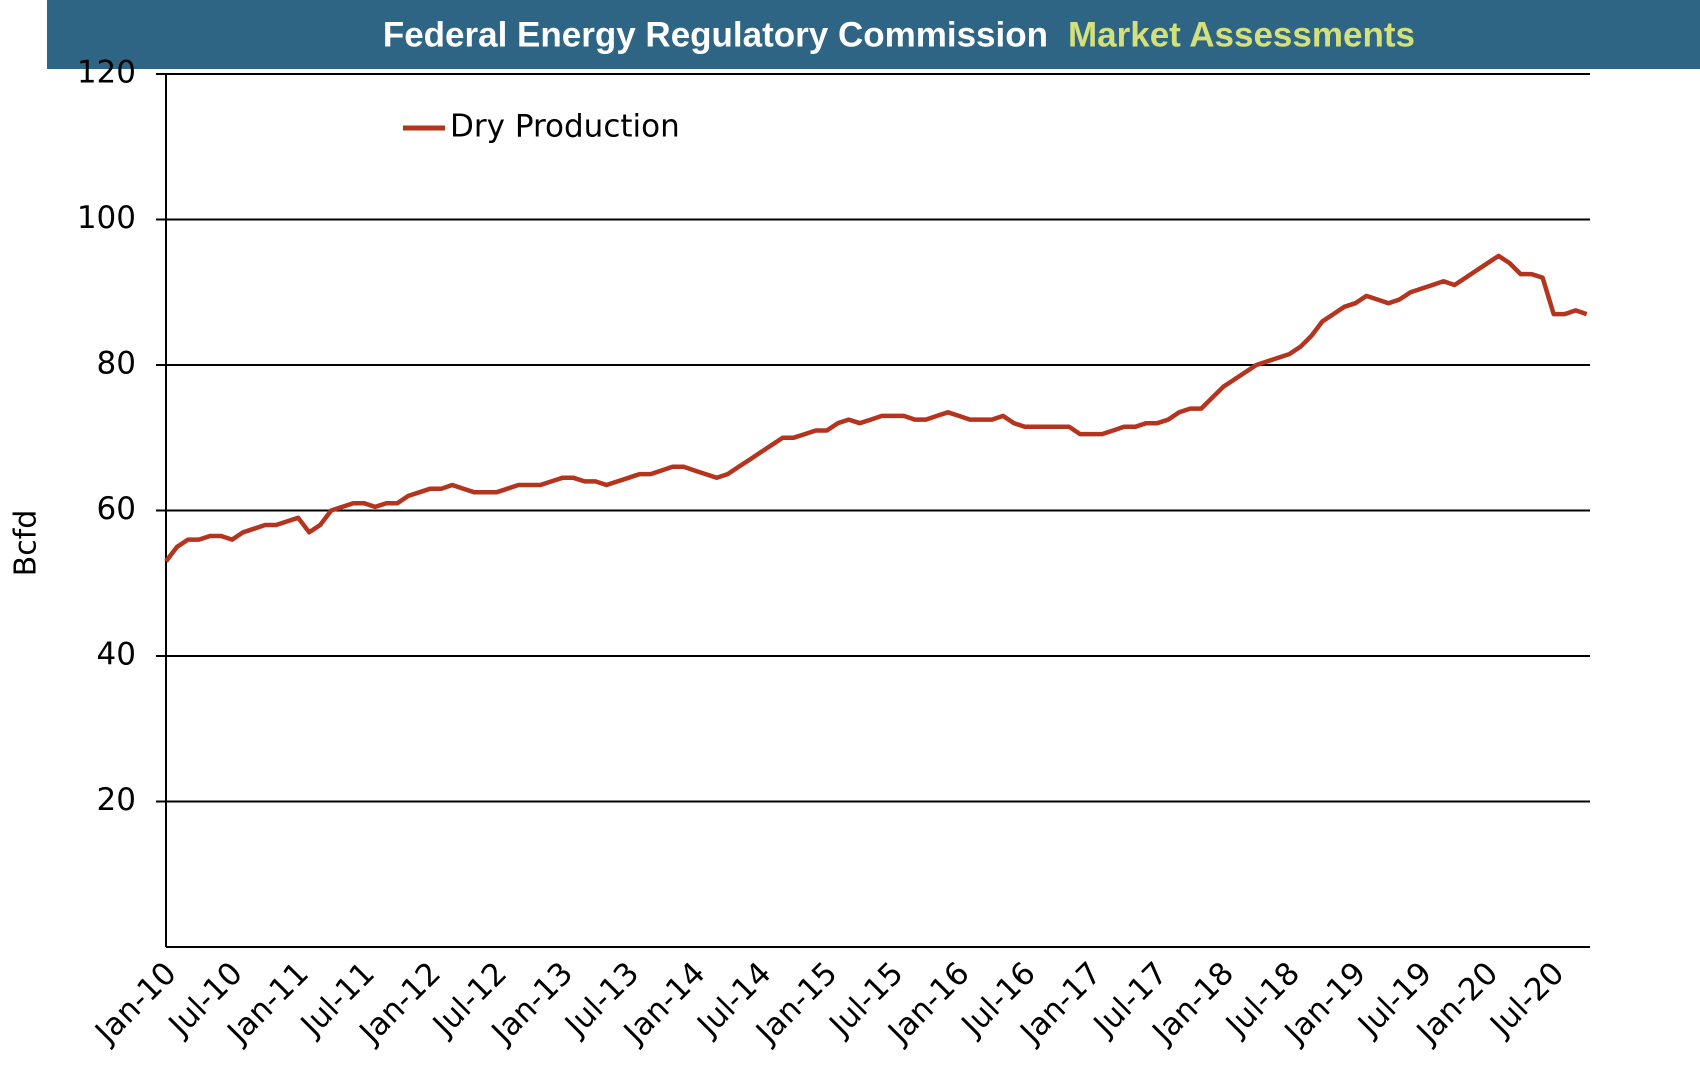  Describe the element at coordinates (565, 127) in the screenshot. I see `legend-label: Dry Production` at that location.